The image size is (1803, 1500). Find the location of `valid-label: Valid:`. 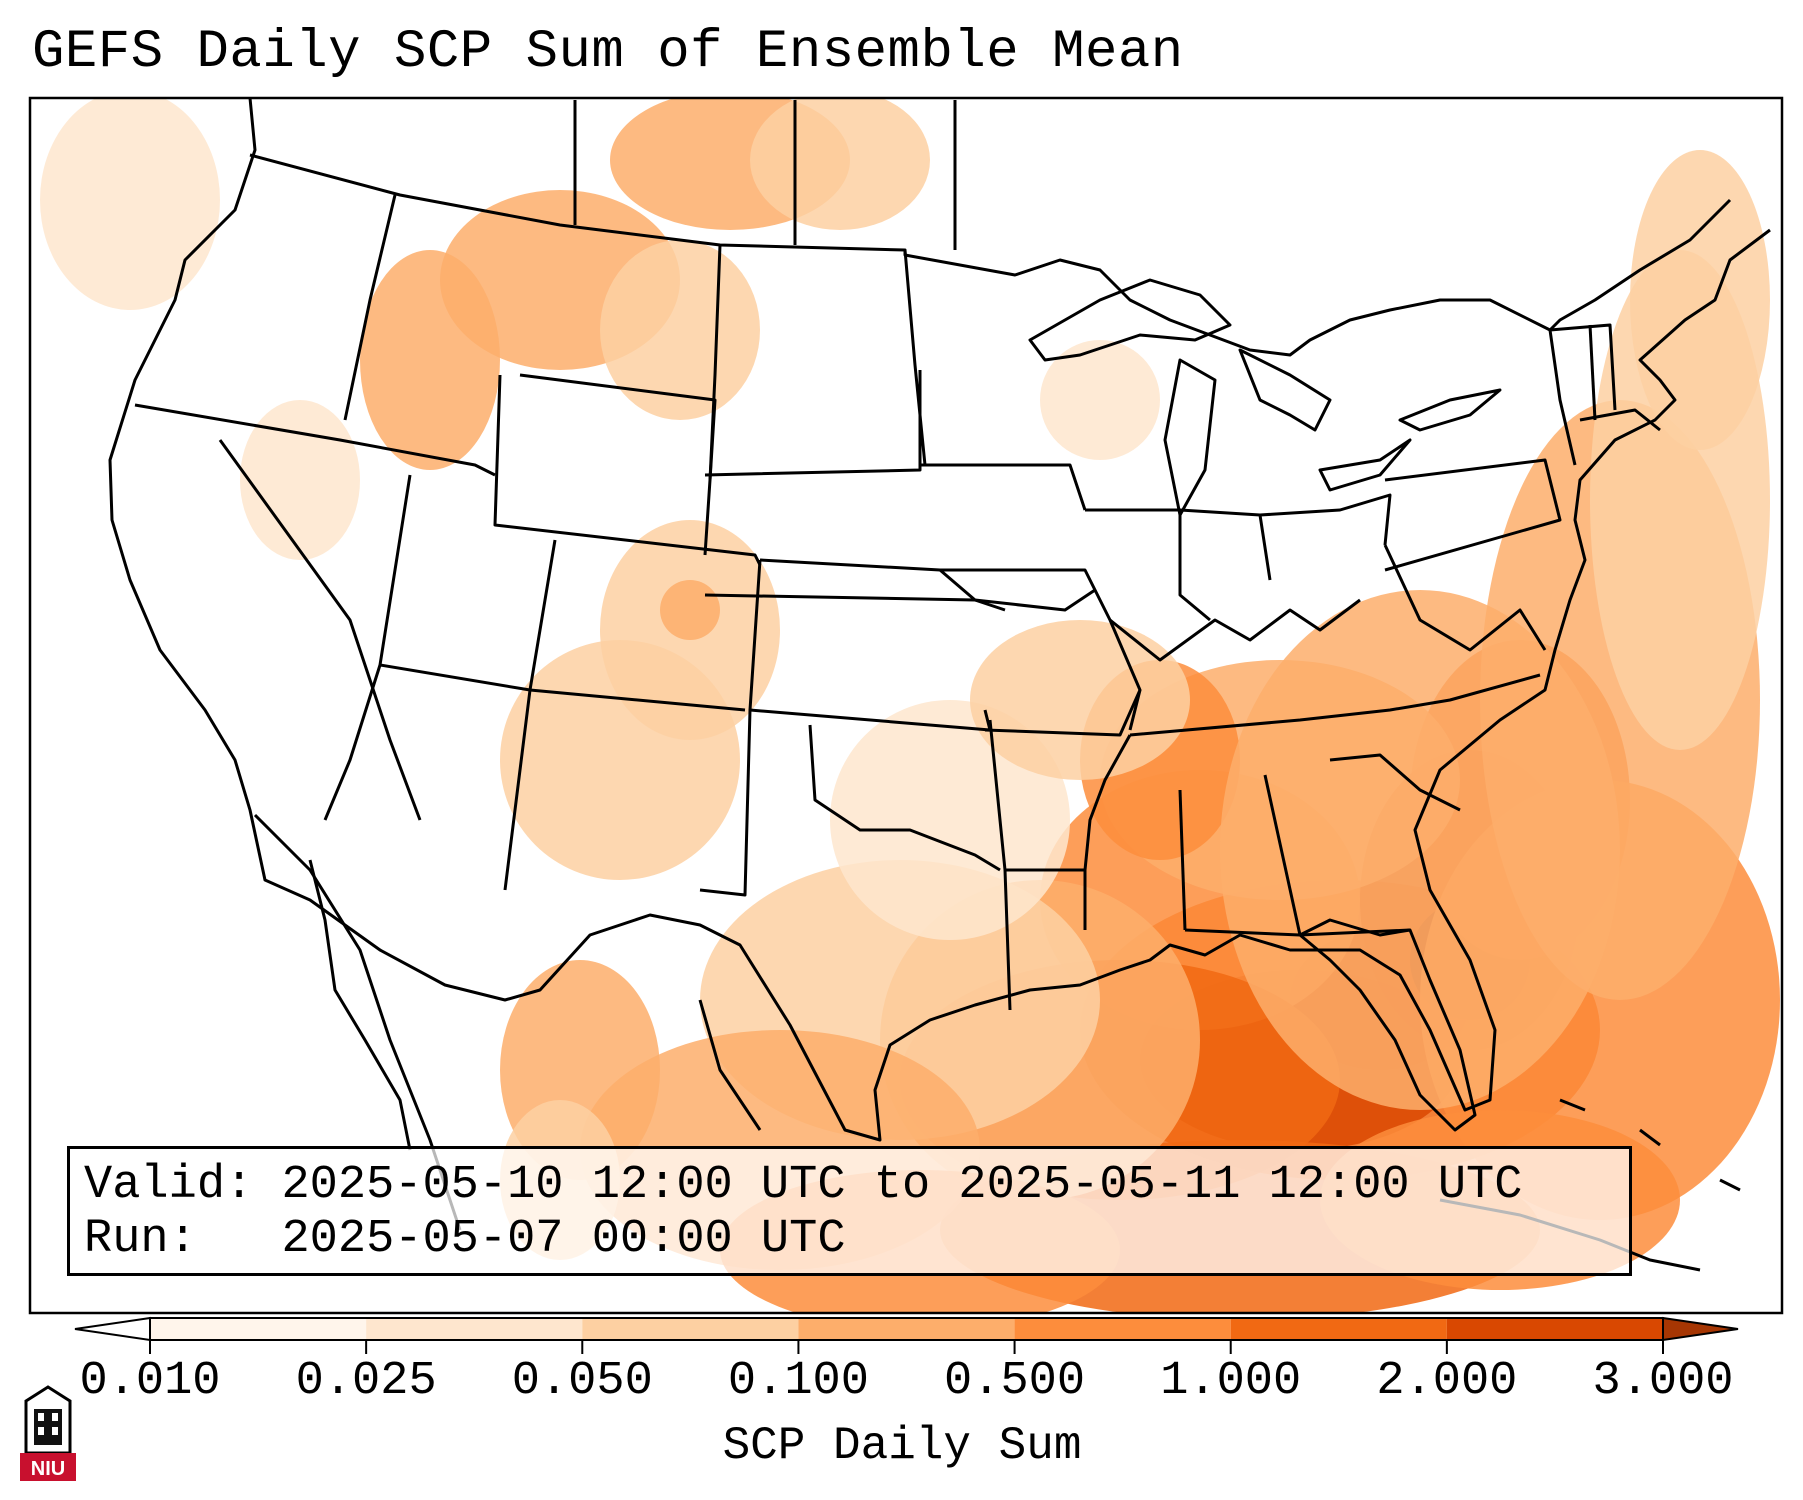

valid-label: Valid: is located at coordinates (169, 1185).